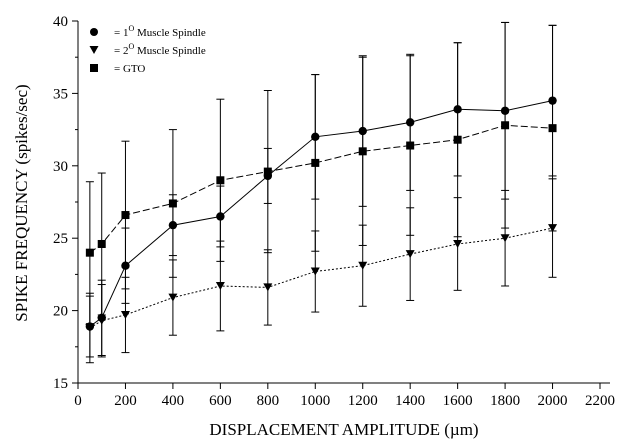  What do you see at coordinates (94, 68) in the screenshot?
I see `legend-square-marker` at bounding box center [94, 68].